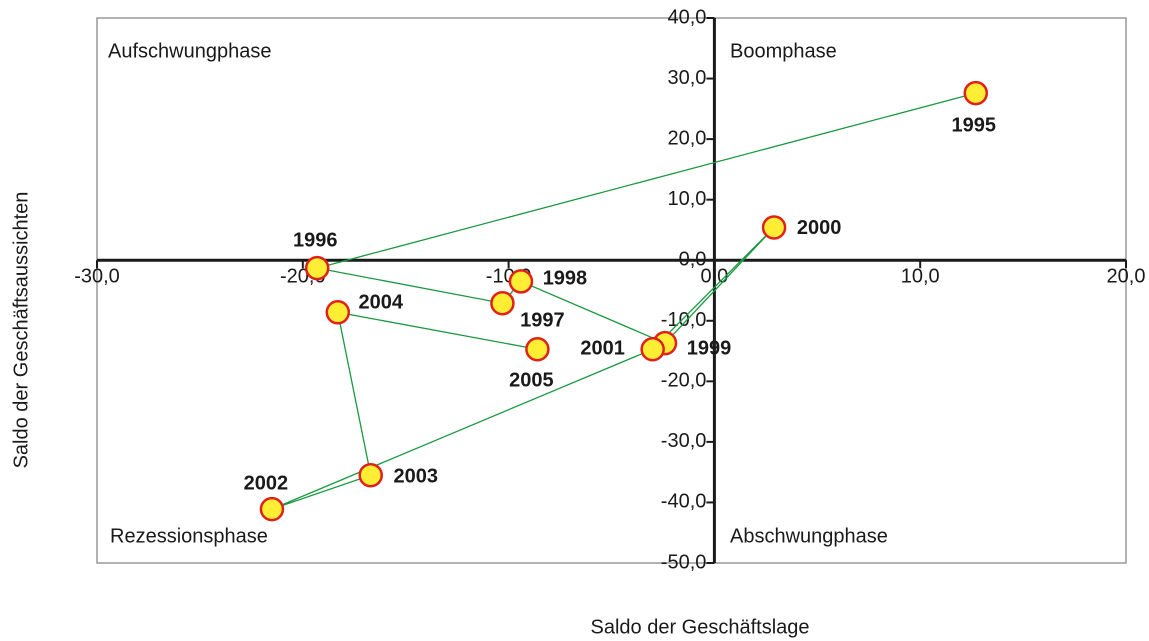 This screenshot has height=641, width=1149. Describe the element at coordinates (21, 330) in the screenshot. I see `y-axis-label: Saldo der Geschäftsaussichten` at that location.